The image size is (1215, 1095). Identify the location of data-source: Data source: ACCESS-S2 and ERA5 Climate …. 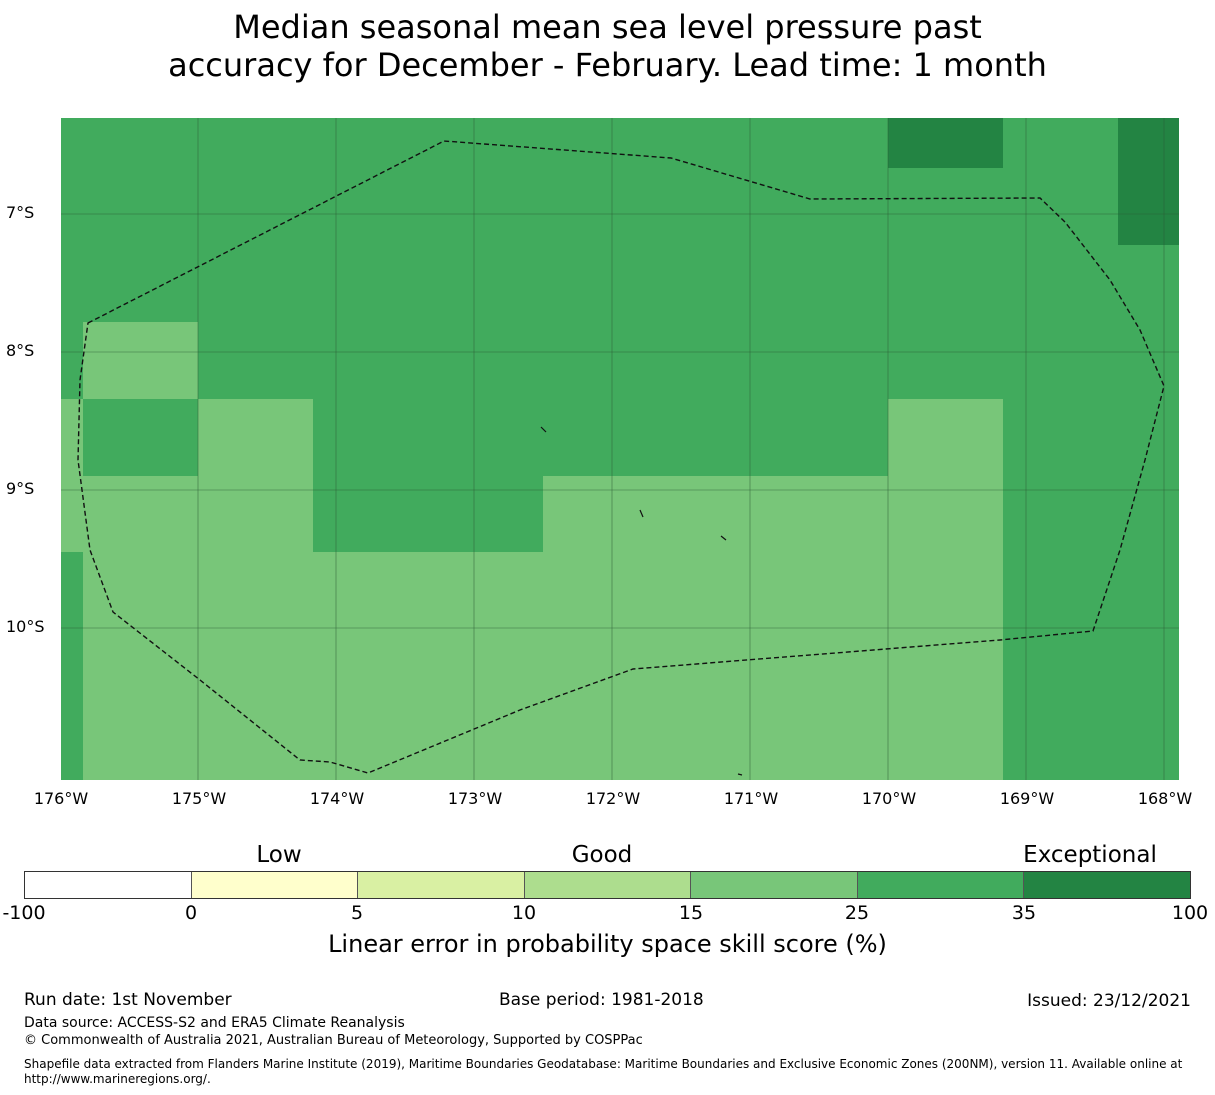
(214, 1023).